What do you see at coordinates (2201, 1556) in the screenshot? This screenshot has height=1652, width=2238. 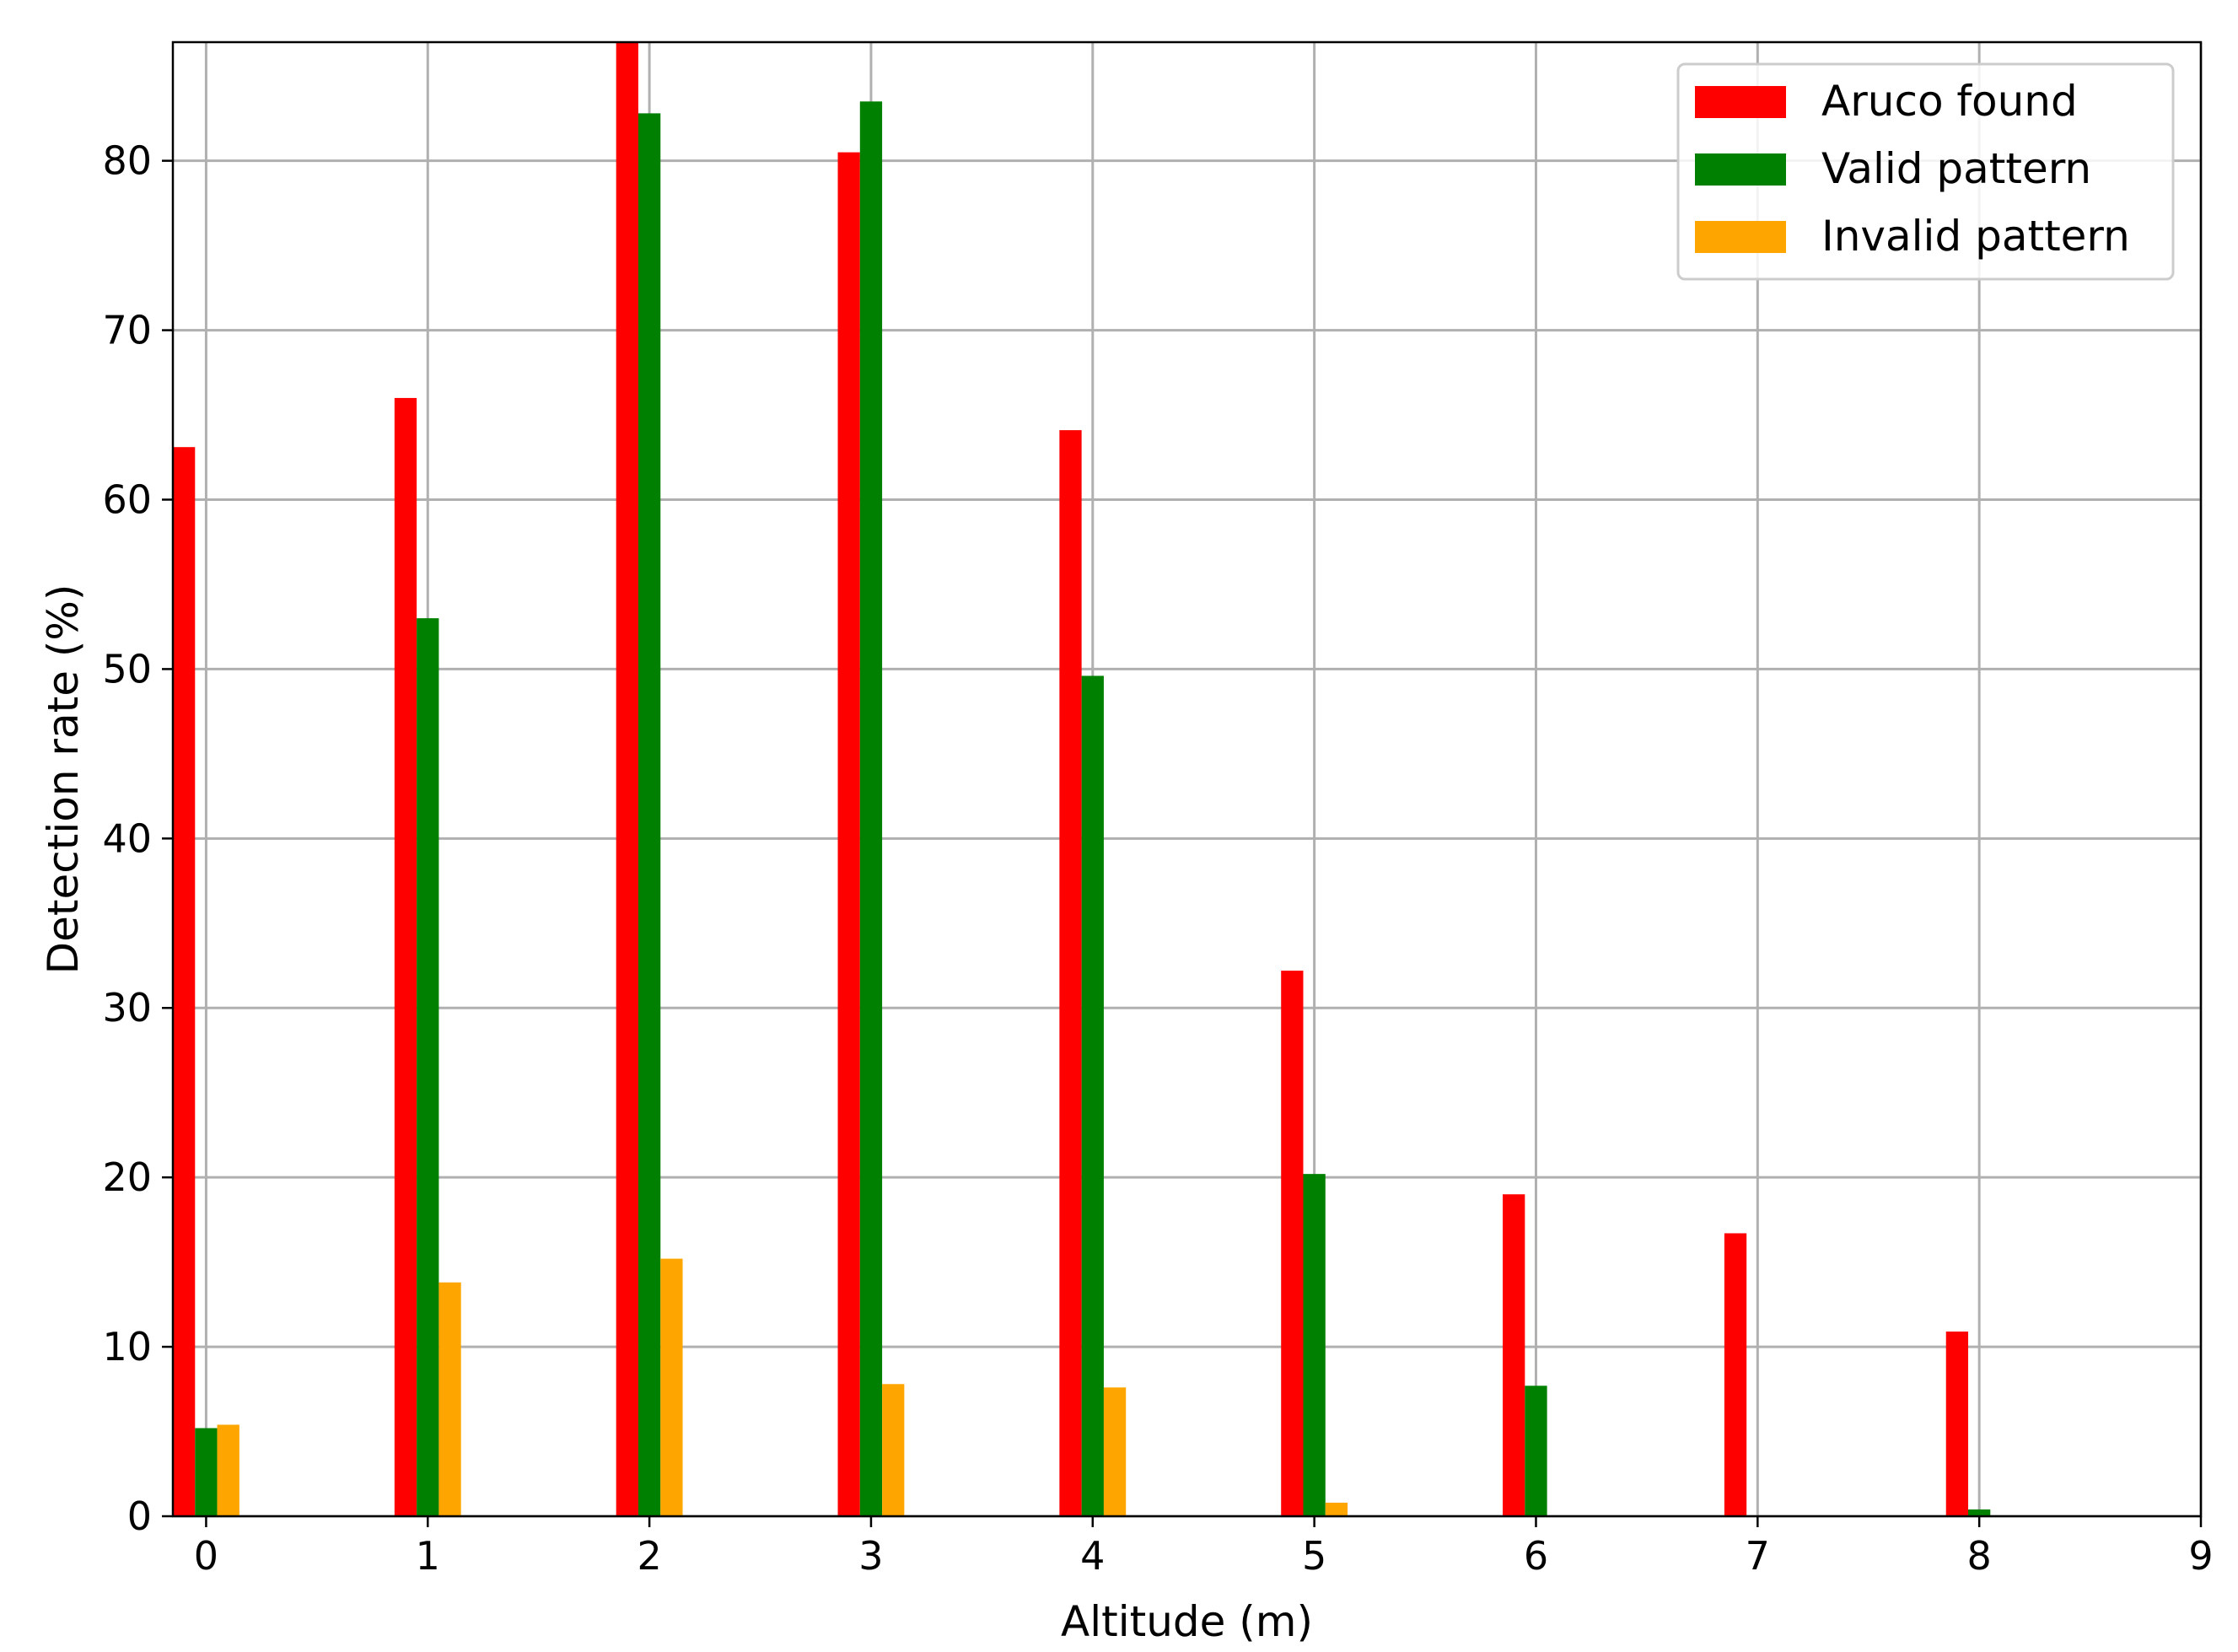 I see `x-tick-label: 9` at bounding box center [2201, 1556].